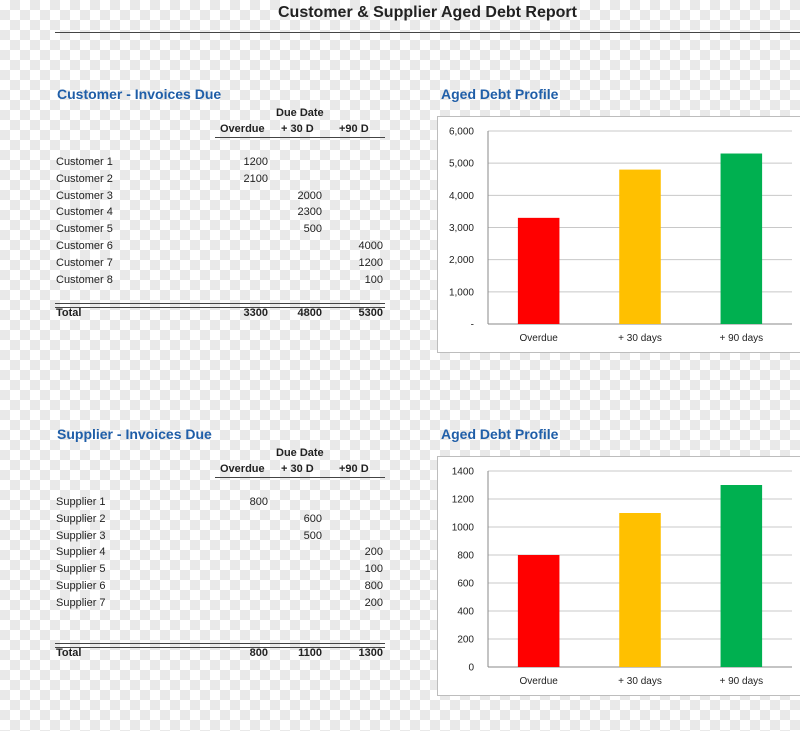  Describe the element at coordinates (69, 313) in the screenshot. I see `customer-total-label: Total` at that location.